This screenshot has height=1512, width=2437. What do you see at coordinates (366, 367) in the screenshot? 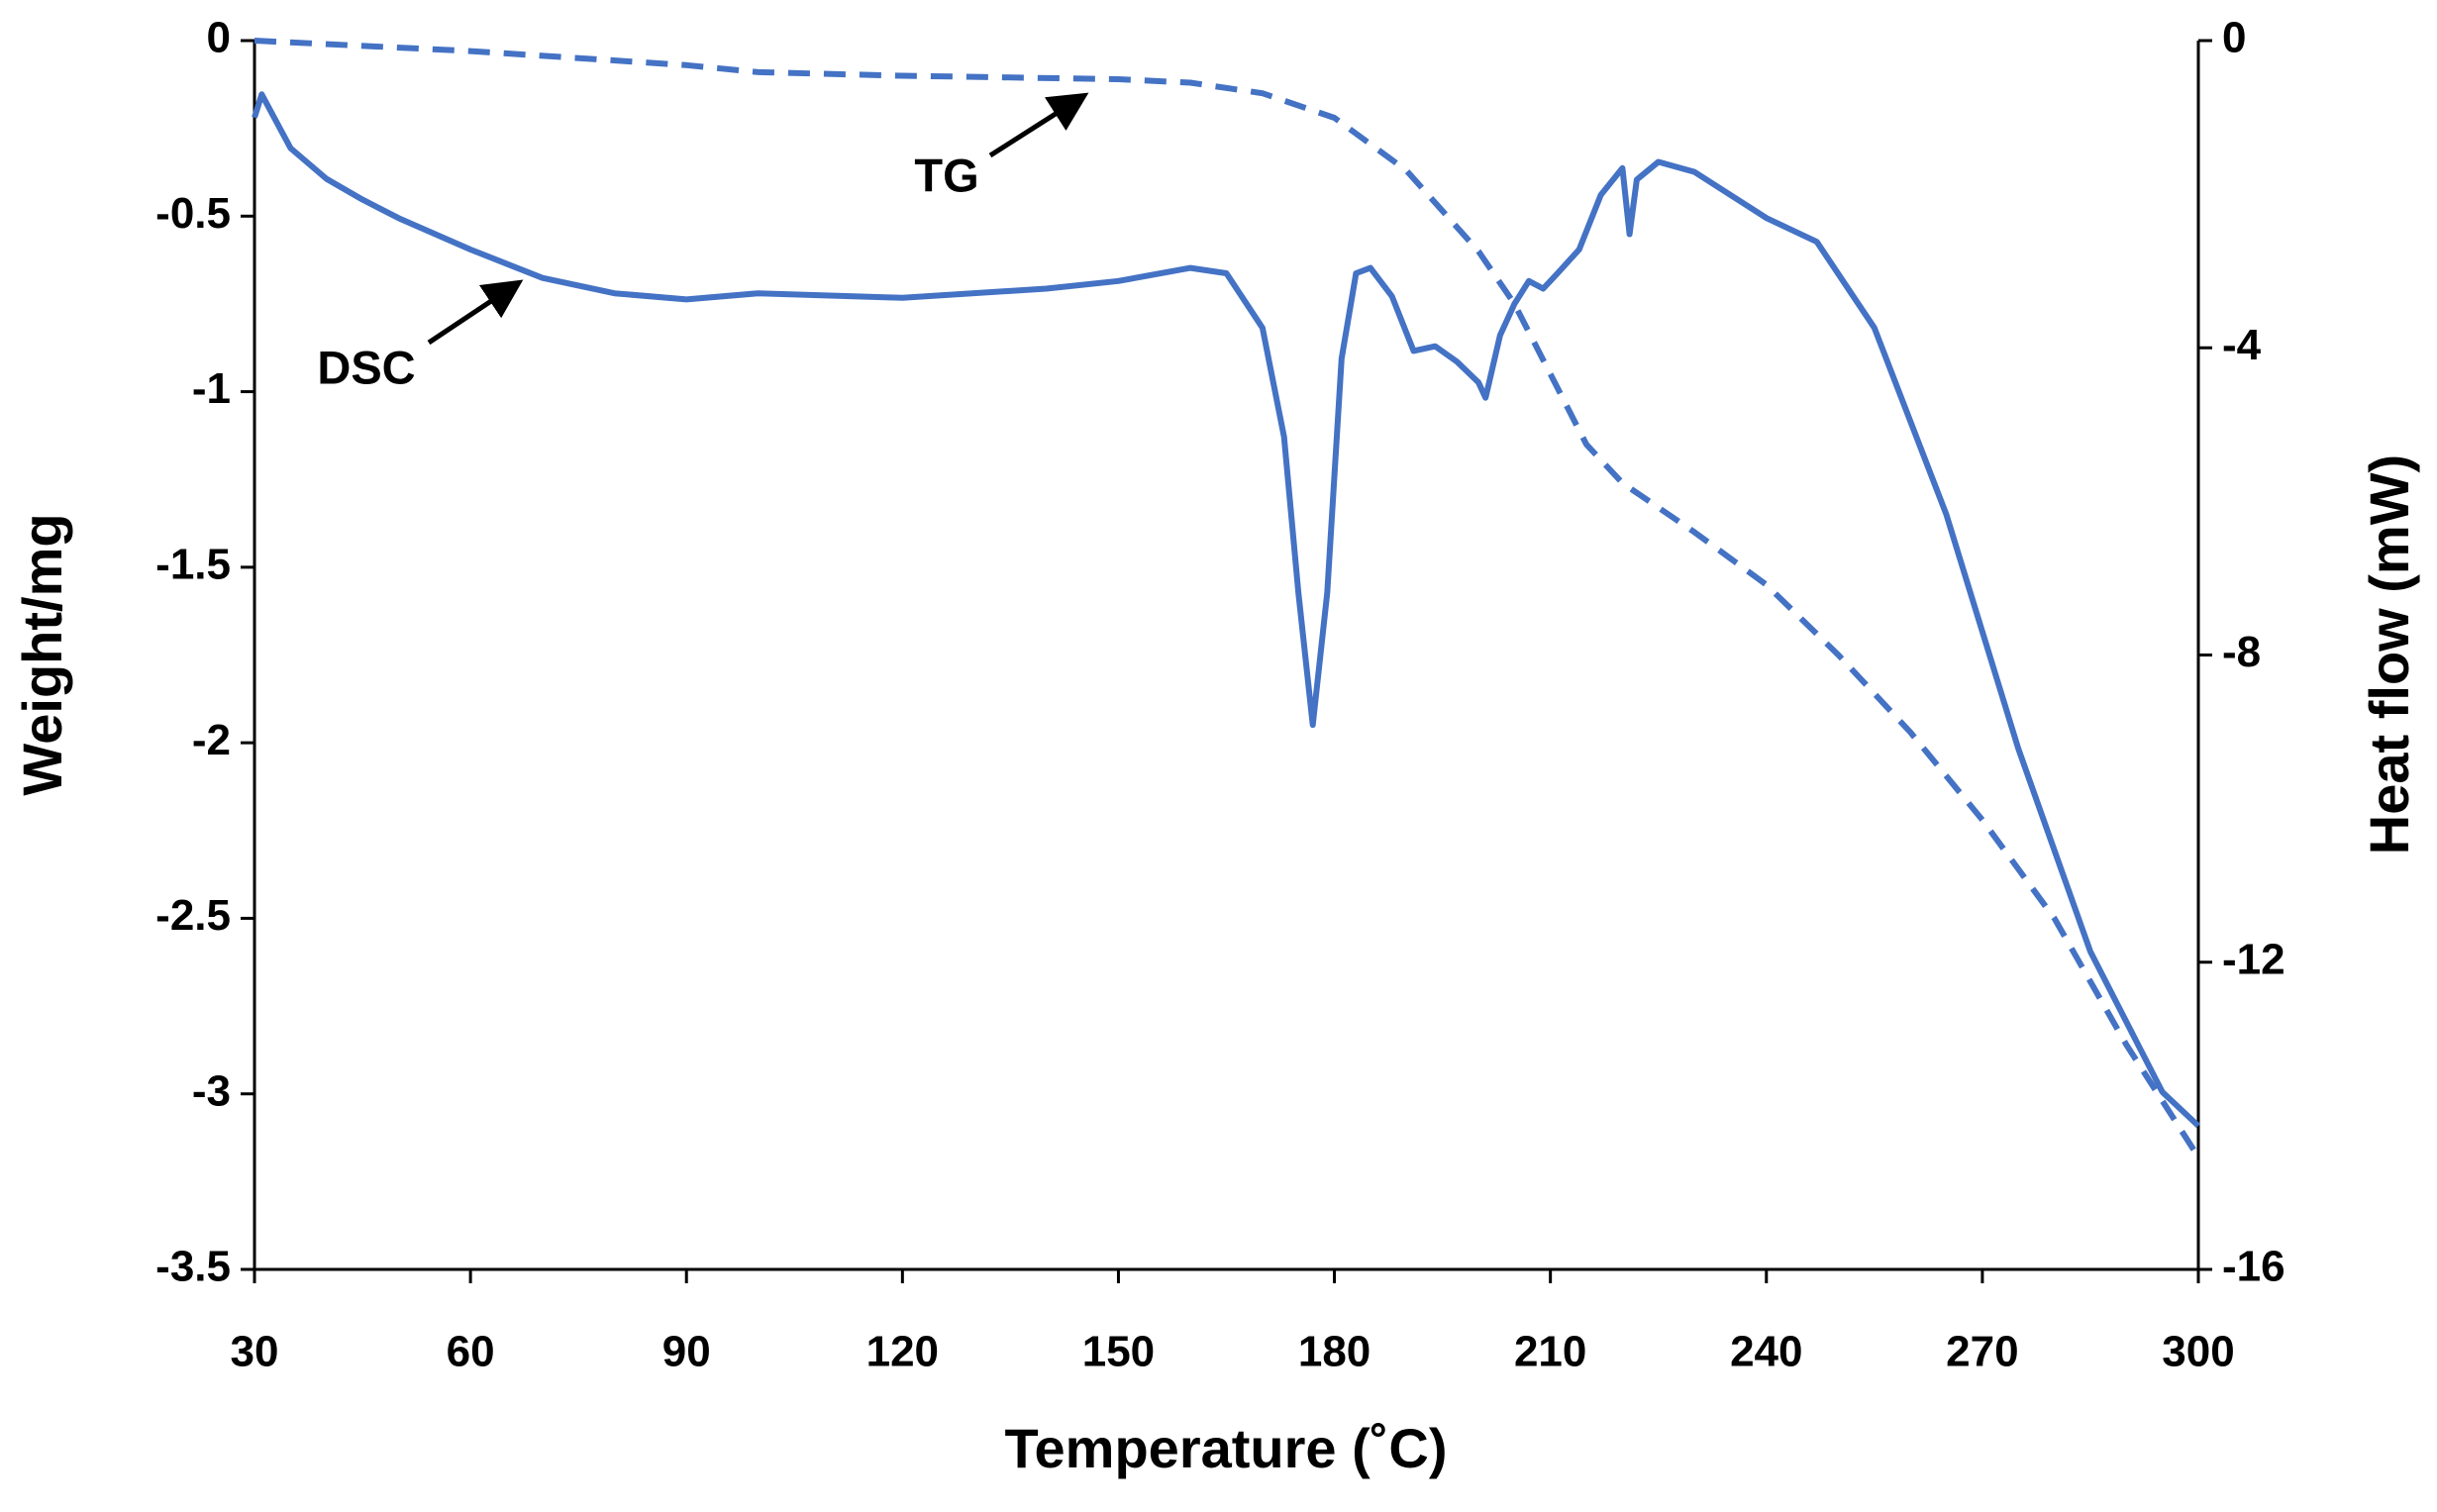
I see `annotation: DSC` at bounding box center [366, 367].